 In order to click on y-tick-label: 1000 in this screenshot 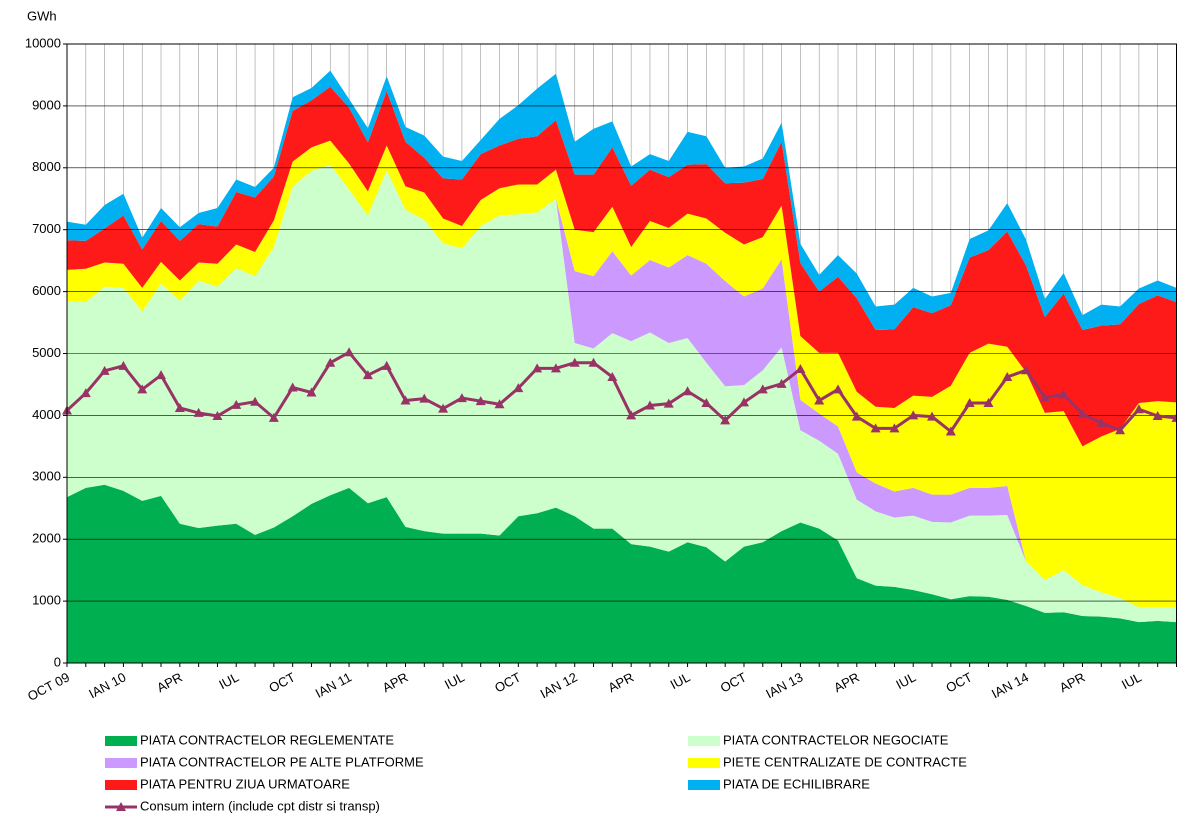, I will do `click(46, 600)`.